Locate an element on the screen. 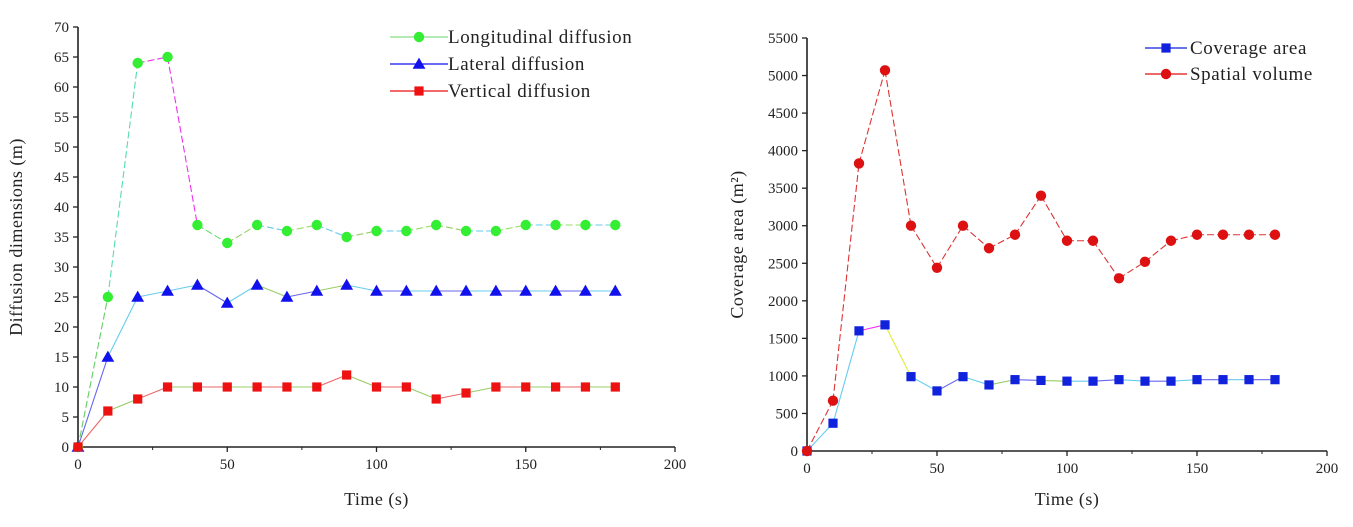 The width and height of the screenshot is (1353, 527). x-tick-label: 150 is located at coordinates (1197, 469).